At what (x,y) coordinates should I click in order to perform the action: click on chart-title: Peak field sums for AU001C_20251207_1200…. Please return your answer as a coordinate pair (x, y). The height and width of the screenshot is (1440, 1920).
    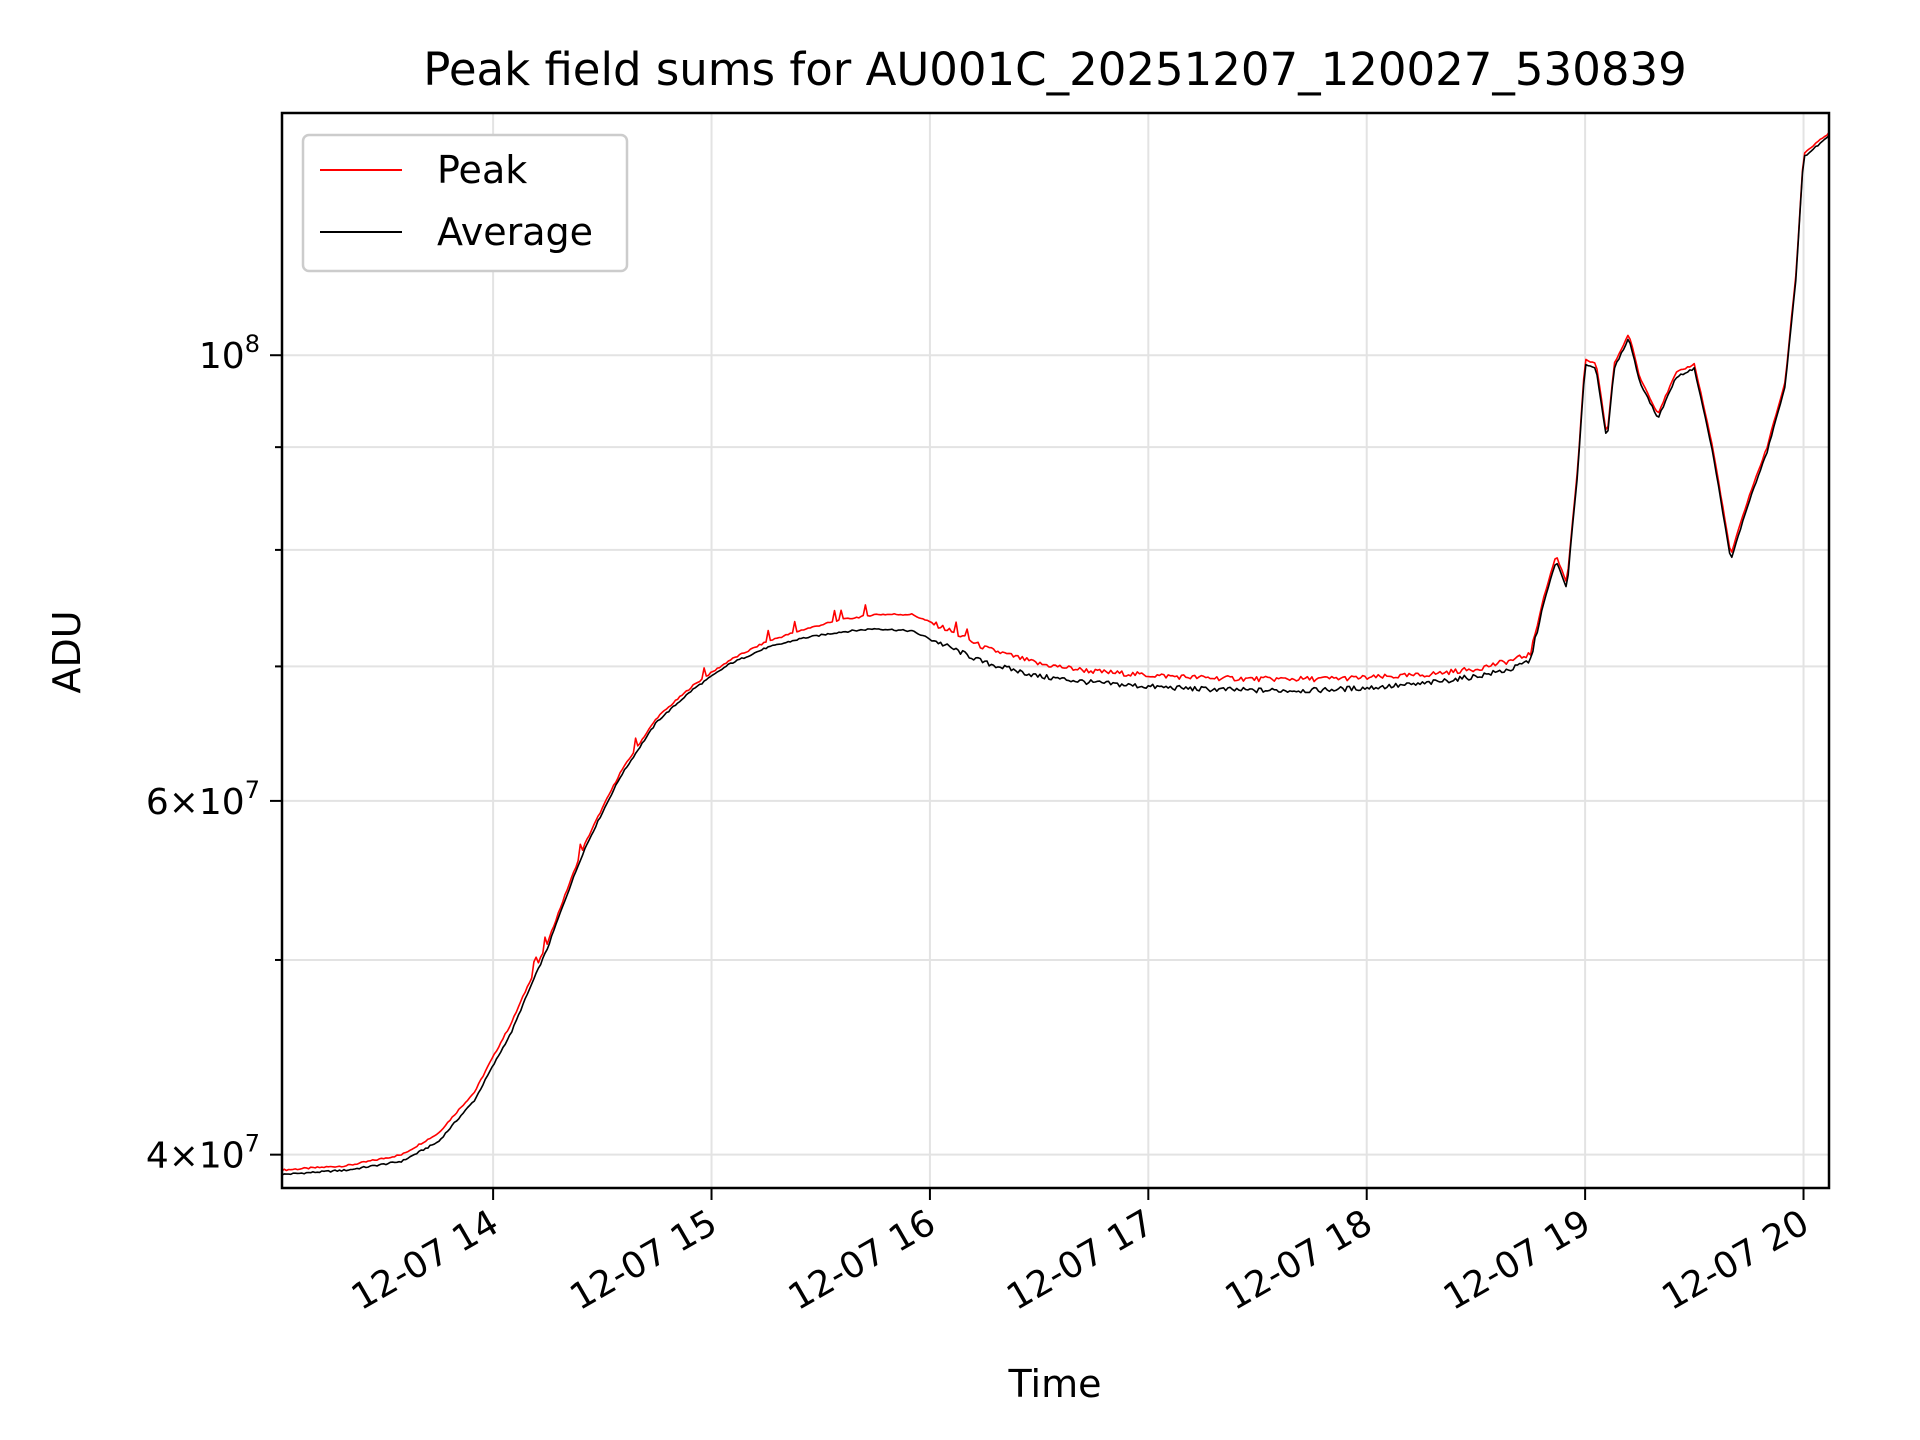
    Looking at the image, I should click on (1054, 69).